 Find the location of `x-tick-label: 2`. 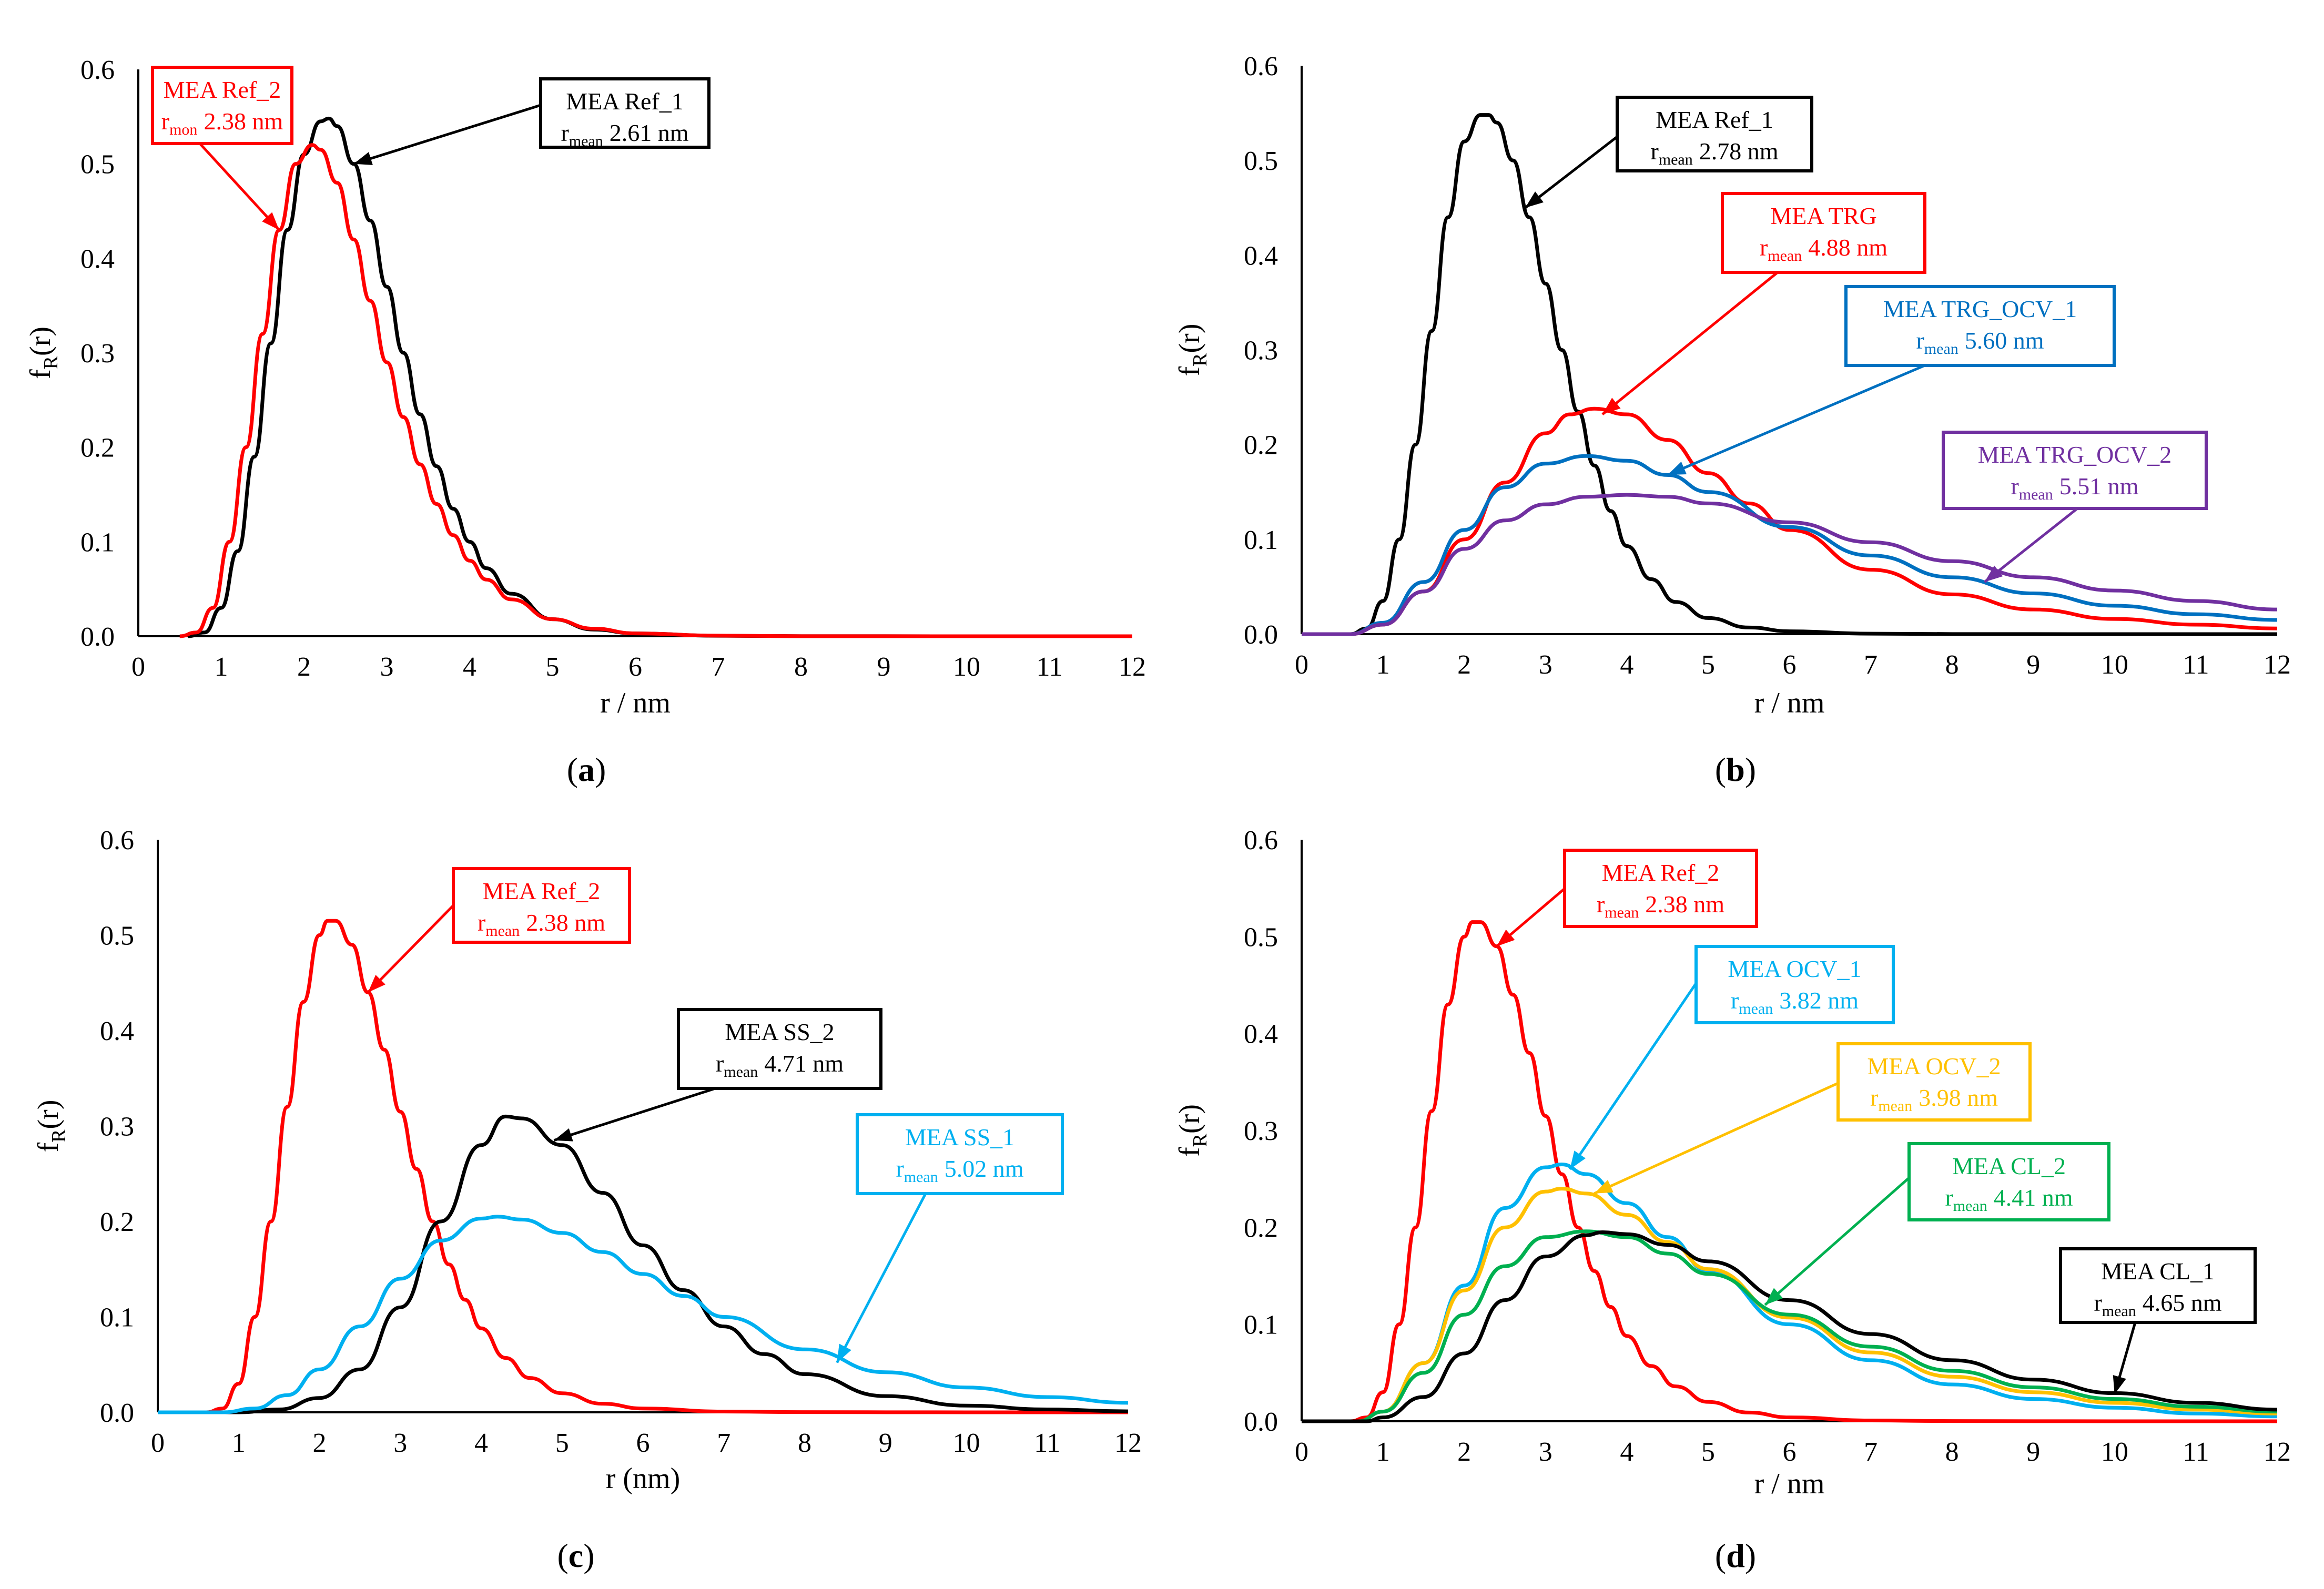

x-tick-label: 2 is located at coordinates (320, 1443).